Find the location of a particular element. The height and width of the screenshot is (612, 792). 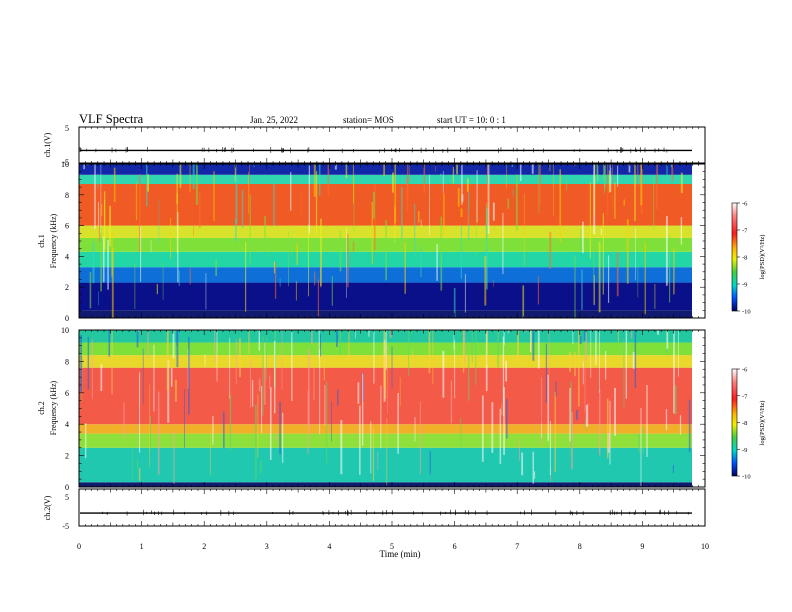

colorbar-tick-label: -8 is located at coordinates (744, 258).